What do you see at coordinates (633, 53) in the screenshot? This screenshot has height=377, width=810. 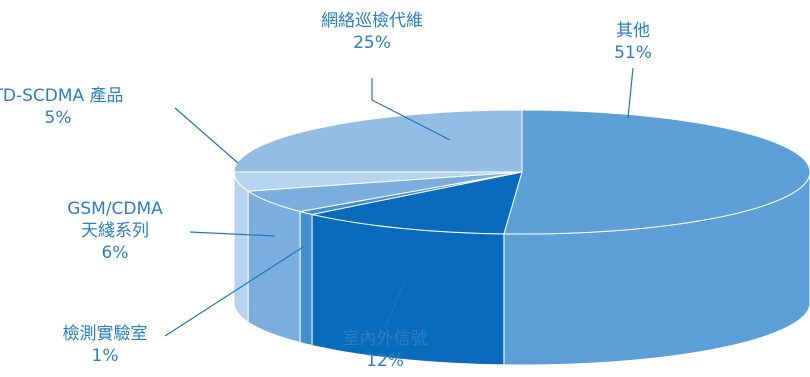 I see `slice-value-label: 51%` at bounding box center [633, 53].